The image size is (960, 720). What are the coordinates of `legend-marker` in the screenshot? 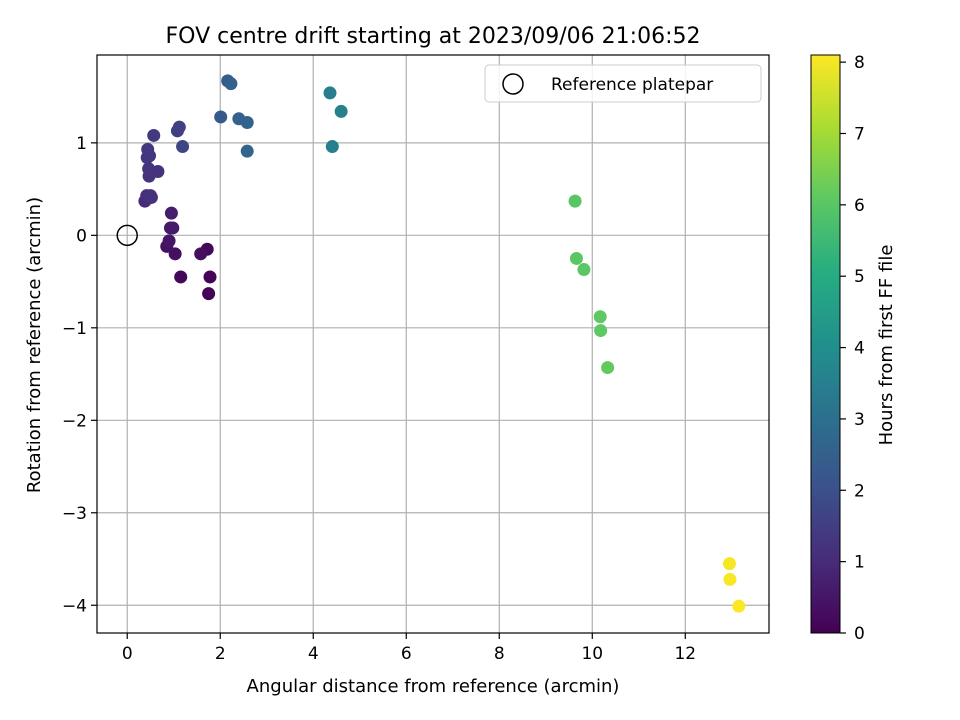 It's located at (513, 84).